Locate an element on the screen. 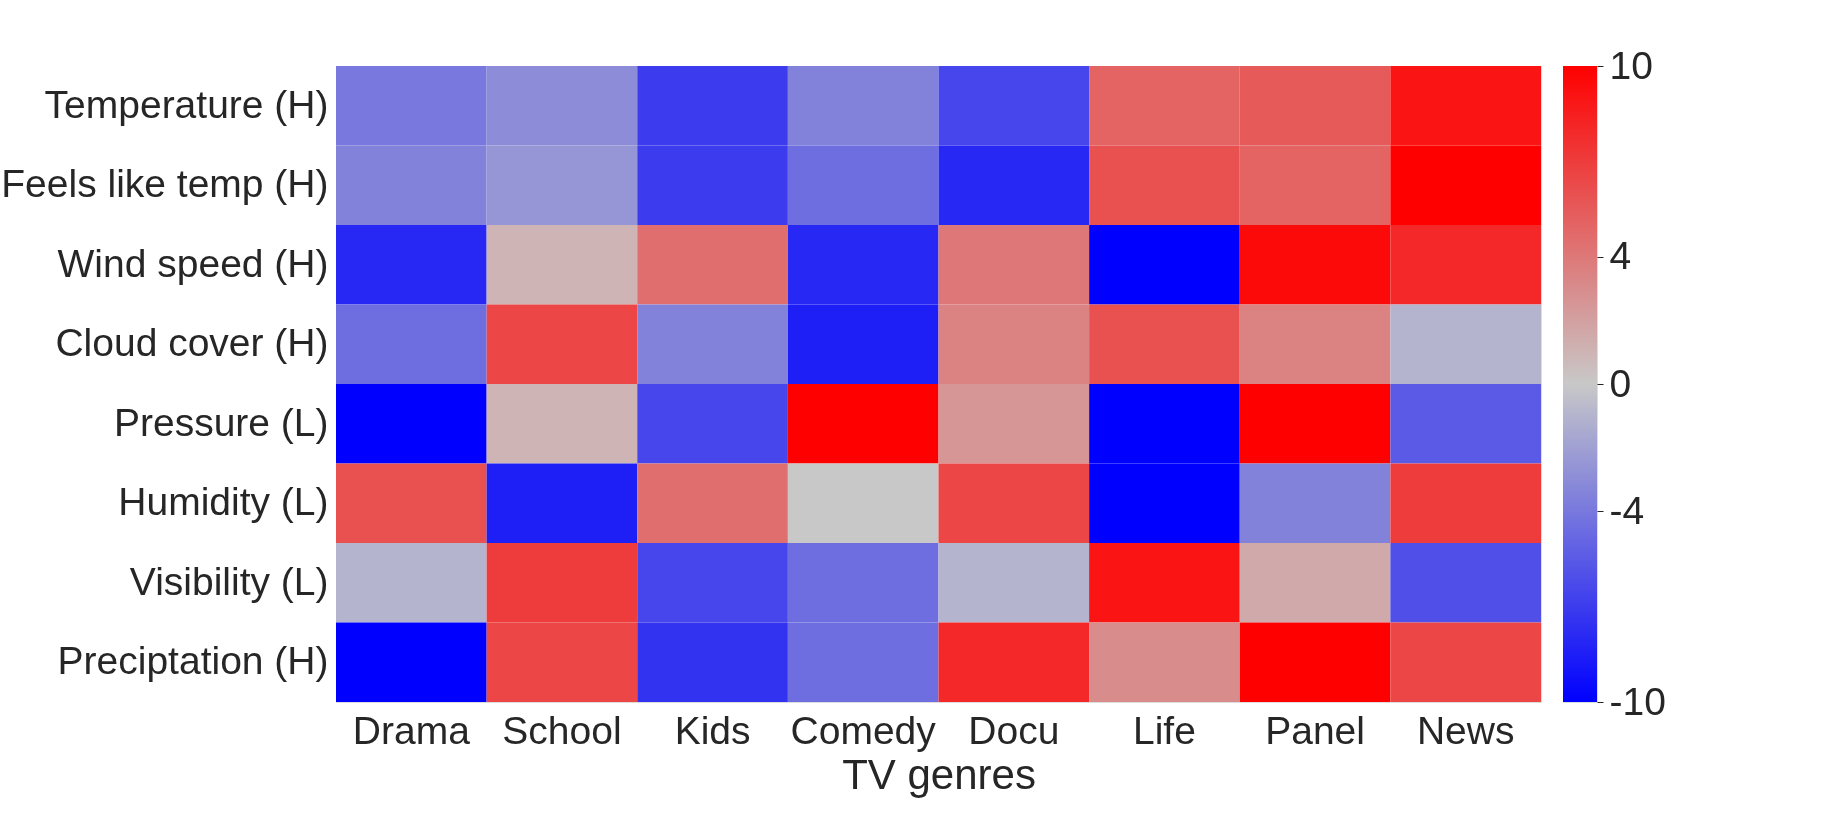 Image resolution: width=1830 pixels, height=840 pixels. x-tick-label: Comedy is located at coordinates (863, 730).